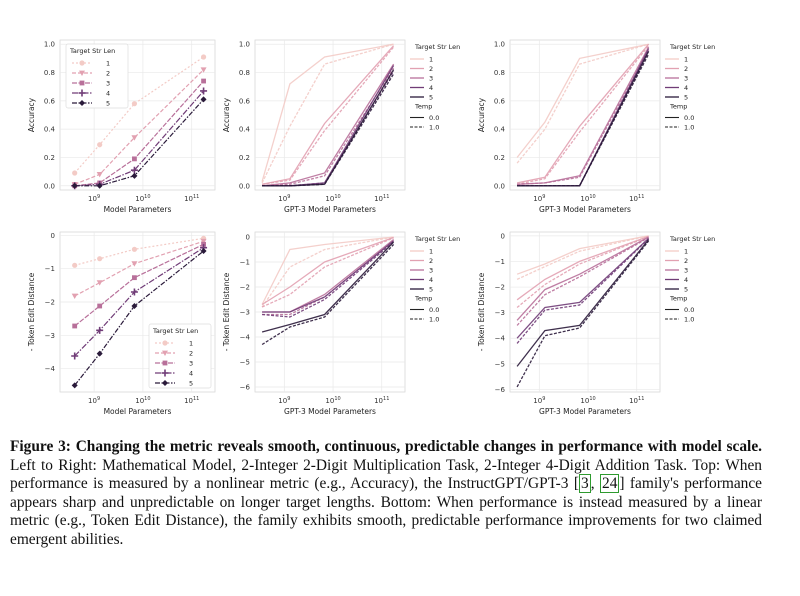 This screenshot has height=596, width=800. What do you see at coordinates (431, 290) in the screenshot?
I see `legend-entry-label: 5` at bounding box center [431, 290].